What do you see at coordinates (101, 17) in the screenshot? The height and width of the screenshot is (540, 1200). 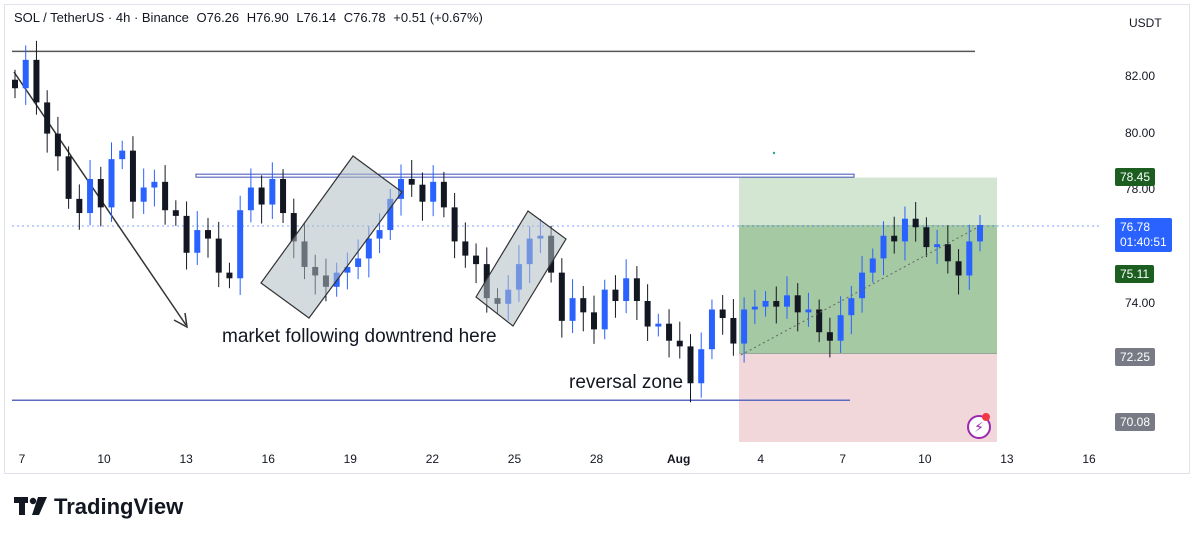 I see `symbol-name: SOL / TetherUS · 4h · Binance` at bounding box center [101, 17].